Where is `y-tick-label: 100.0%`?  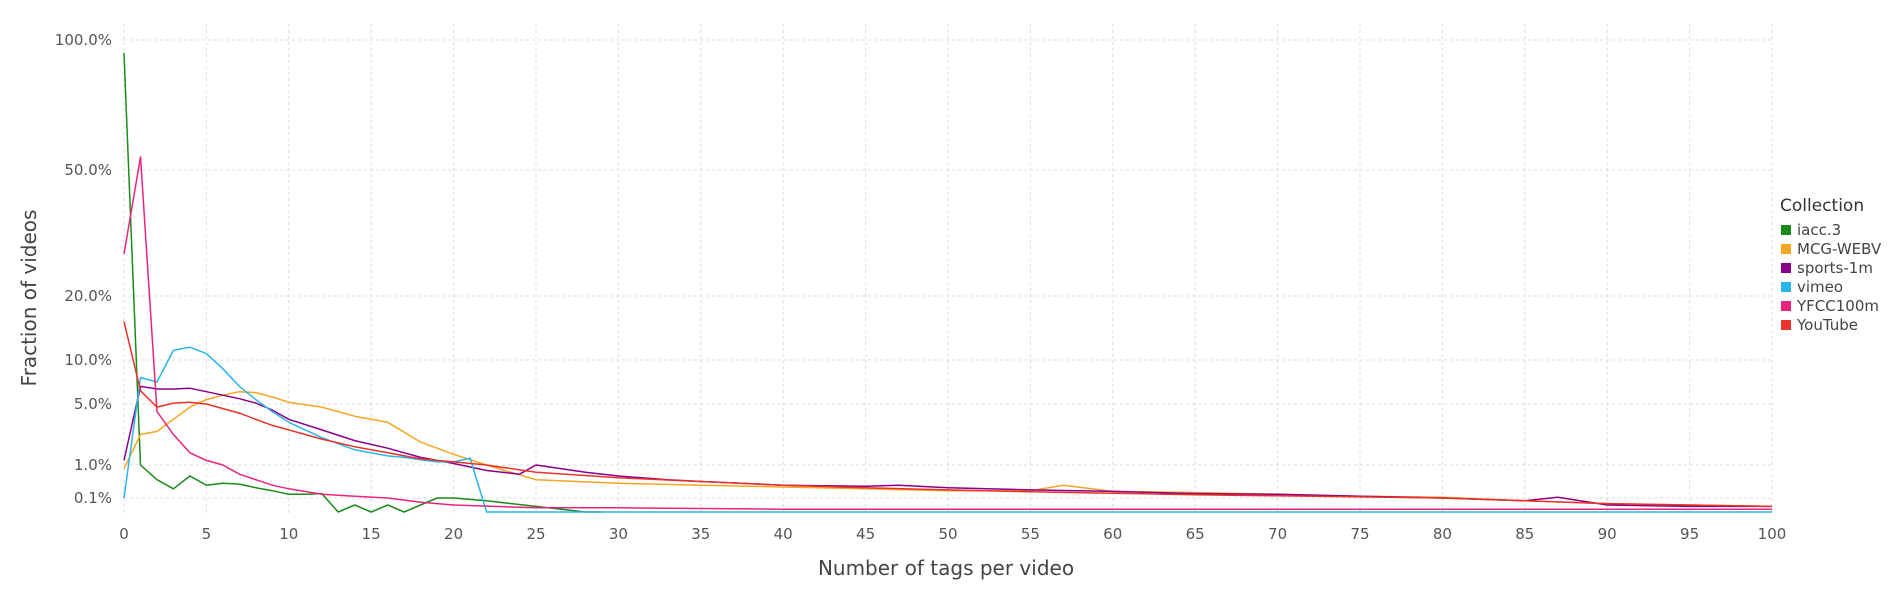
y-tick-label: 100.0% is located at coordinates (83, 40).